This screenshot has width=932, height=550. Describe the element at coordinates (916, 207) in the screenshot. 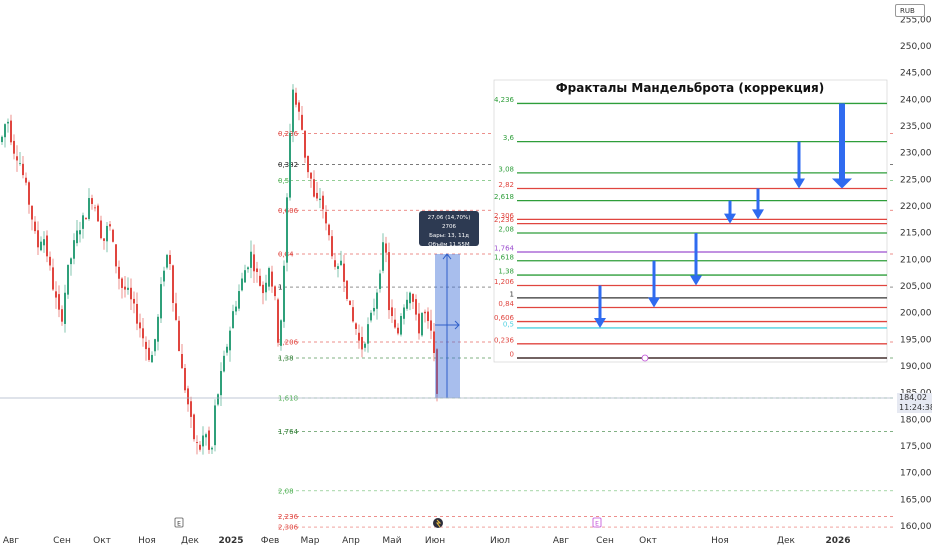

I see `y-tick-label: 220,00` at that location.